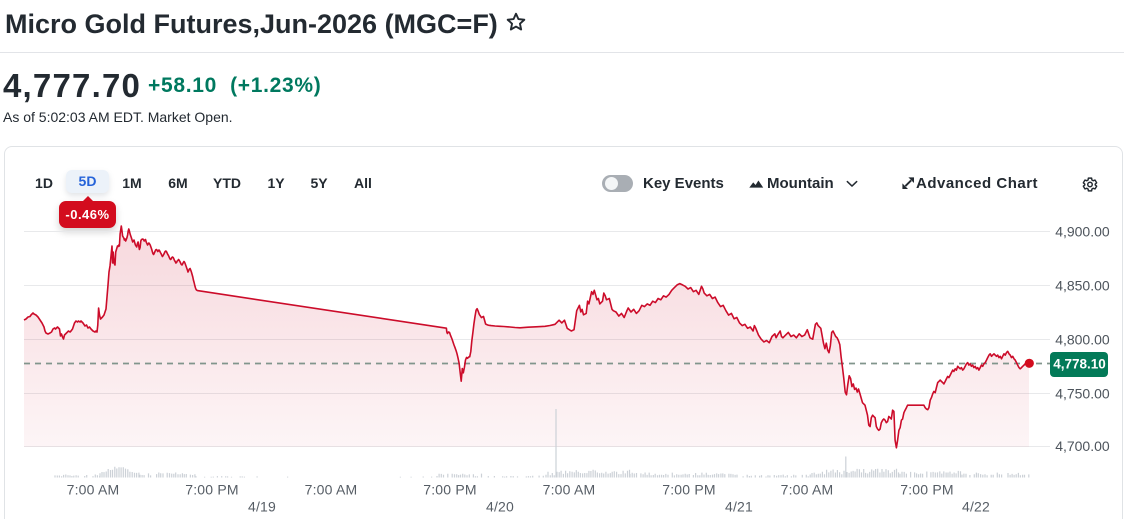 The height and width of the screenshot is (519, 1124). Describe the element at coordinates (1082, 393) in the screenshot. I see `svg-text: 4,750.00` at that location.